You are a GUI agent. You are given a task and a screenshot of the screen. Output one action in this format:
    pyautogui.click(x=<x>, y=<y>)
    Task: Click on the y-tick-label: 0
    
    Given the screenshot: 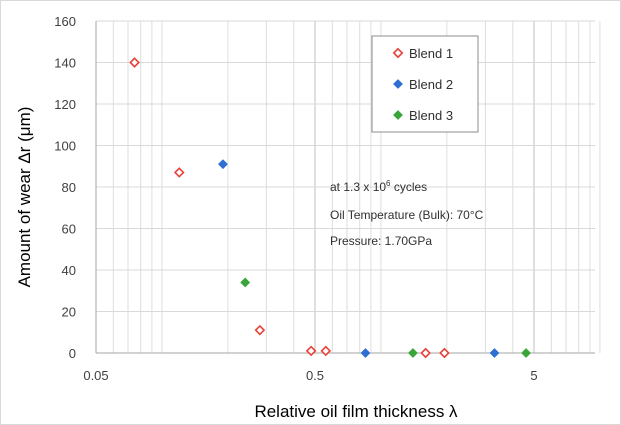 What is the action you would take?
    pyautogui.click(x=72, y=353)
    